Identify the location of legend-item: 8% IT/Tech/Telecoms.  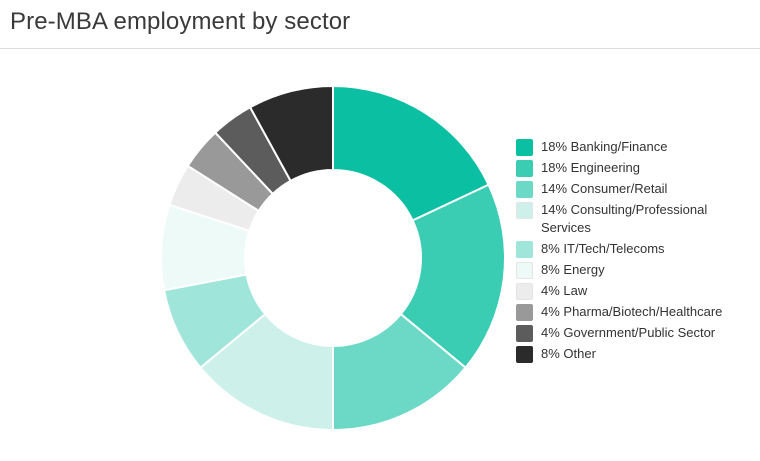
(636, 249).